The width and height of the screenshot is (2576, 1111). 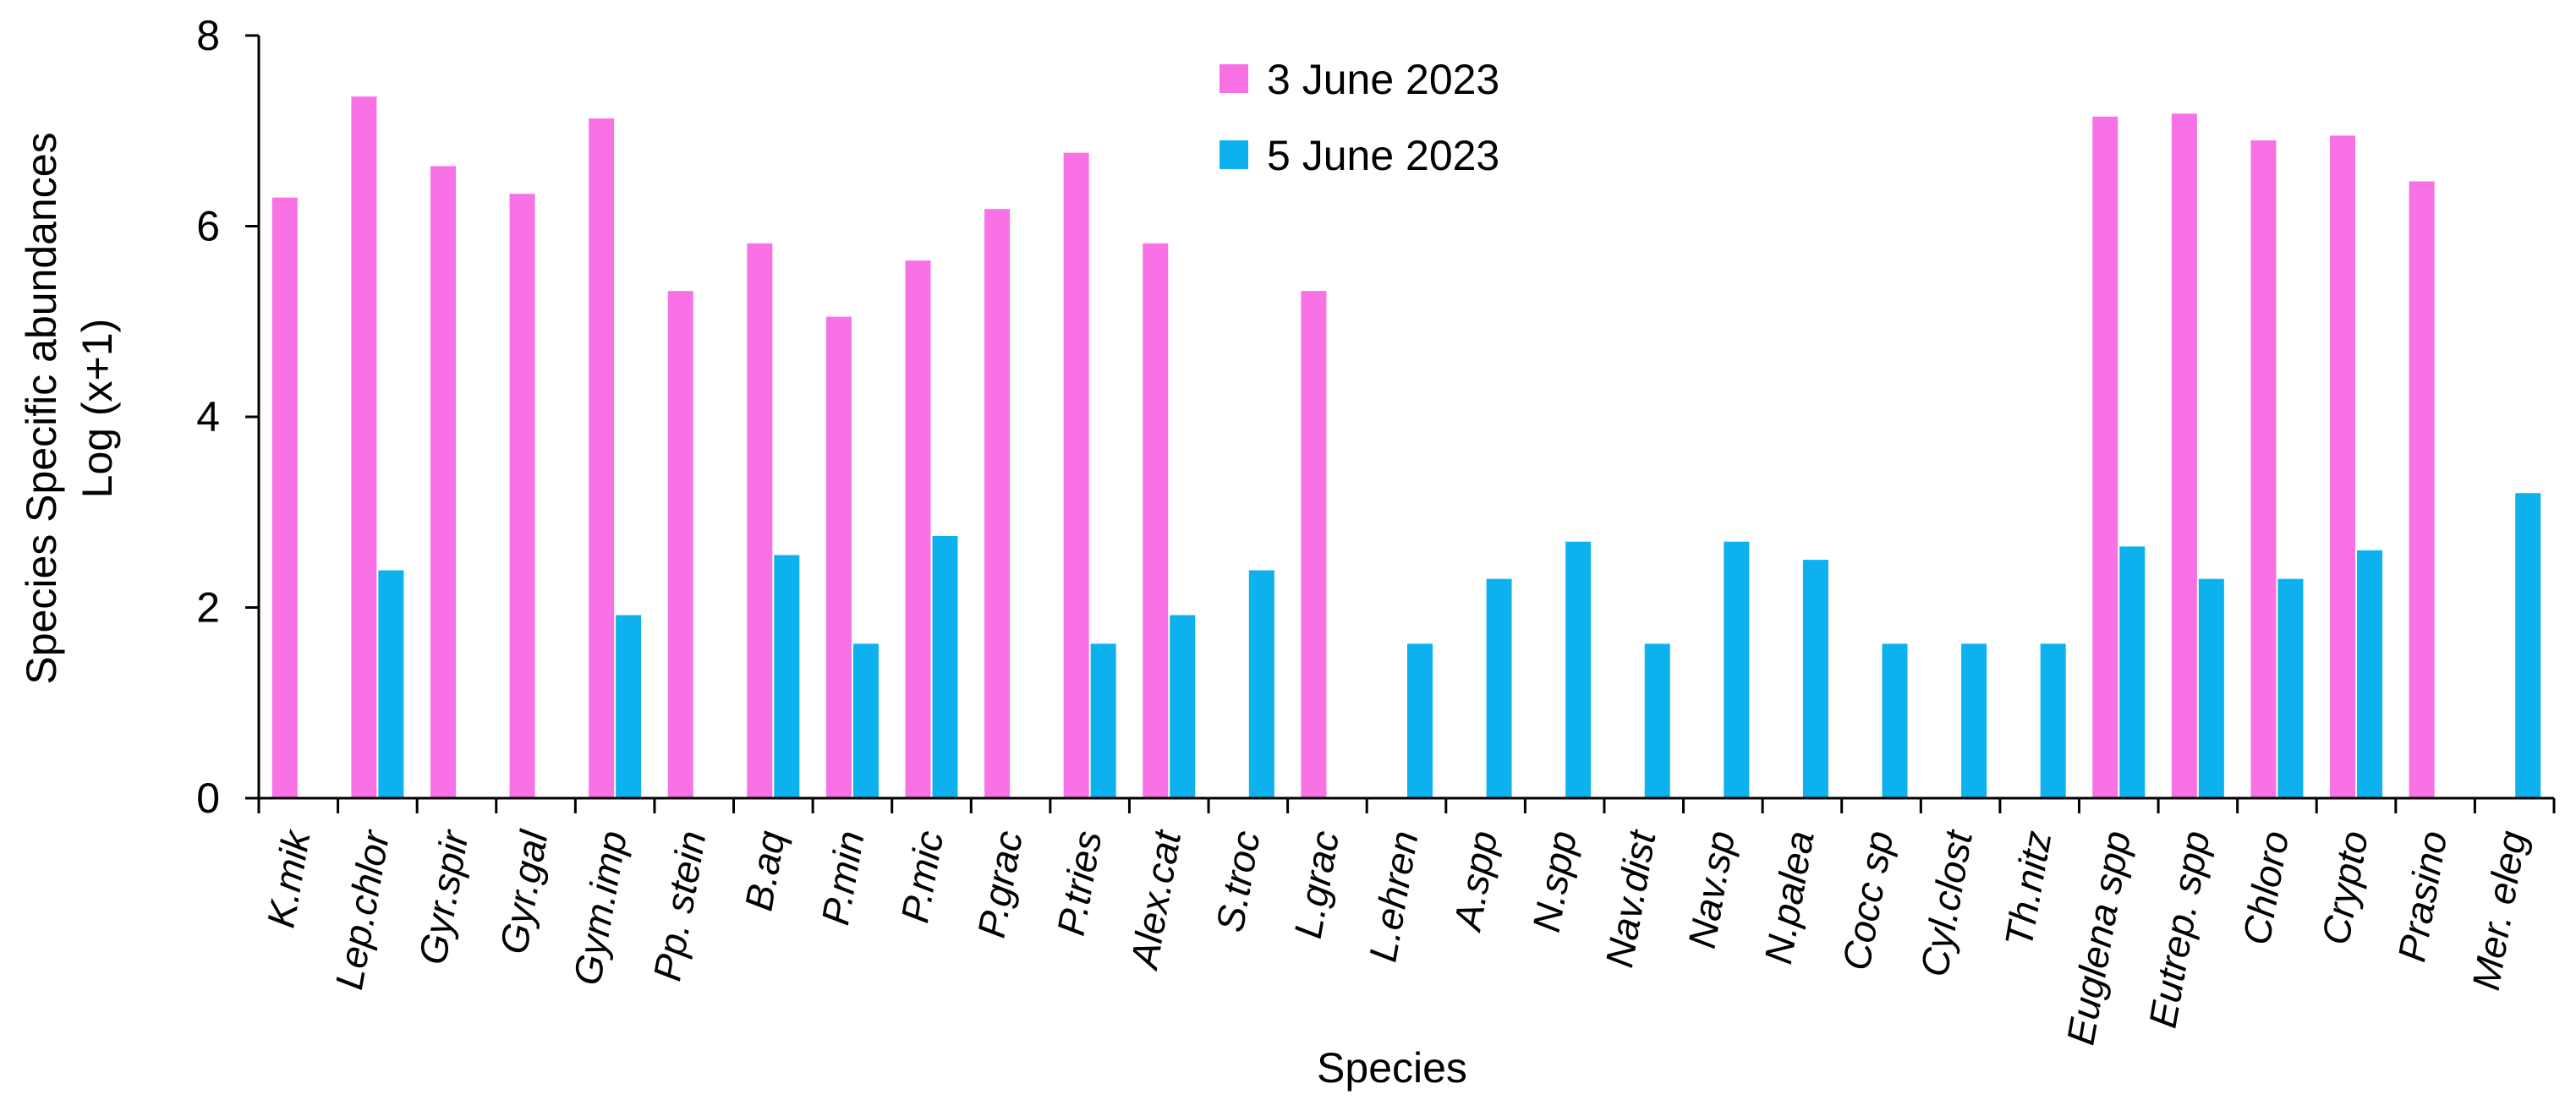 I want to click on y-axis-title-line1: Species Specific abundances, so click(x=41, y=408).